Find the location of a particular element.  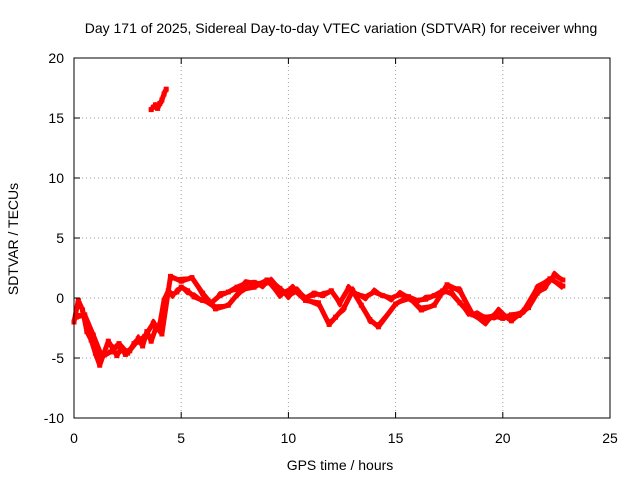

y-tick-label: -5 is located at coordinates (58, 358).